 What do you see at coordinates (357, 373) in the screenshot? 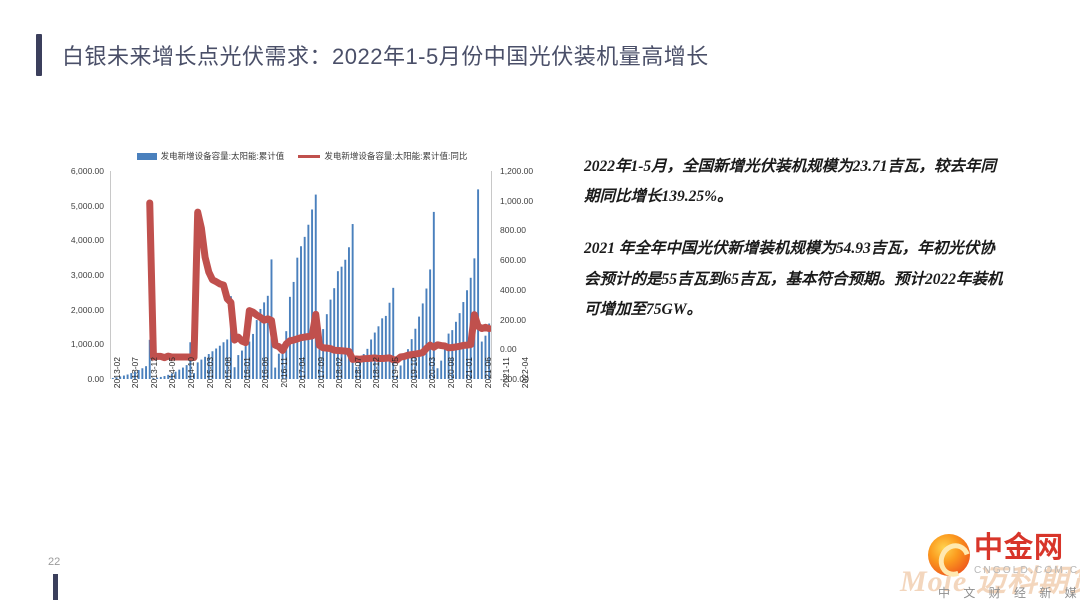
I see `x-axis-tick-label: 2018-07` at bounding box center [357, 373].